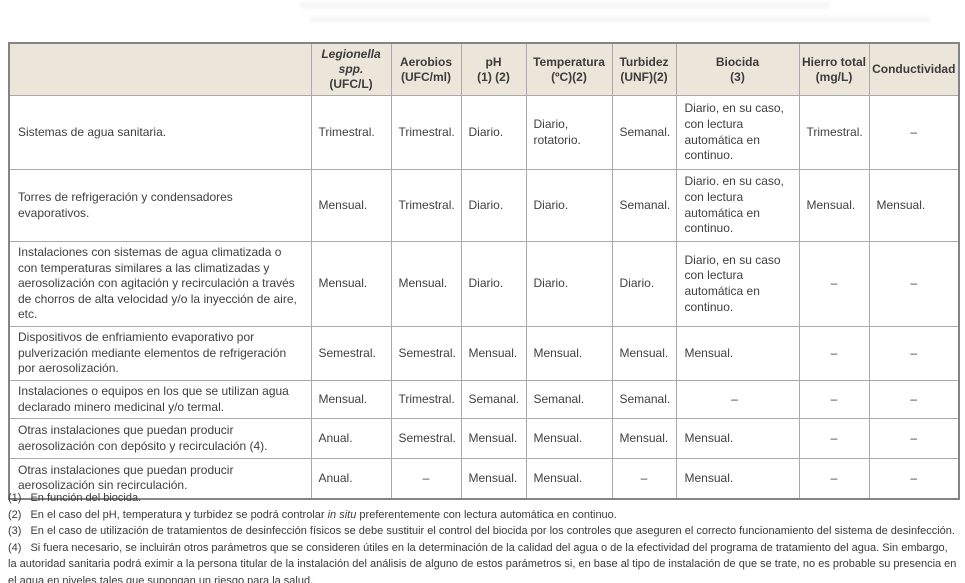 The height and width of the screenshot is (583, 965). What do you see at coordinates (86, 498) in the screenshot?
I see `footnote-text: En función del biocida.` at bounding box center [86, 498].